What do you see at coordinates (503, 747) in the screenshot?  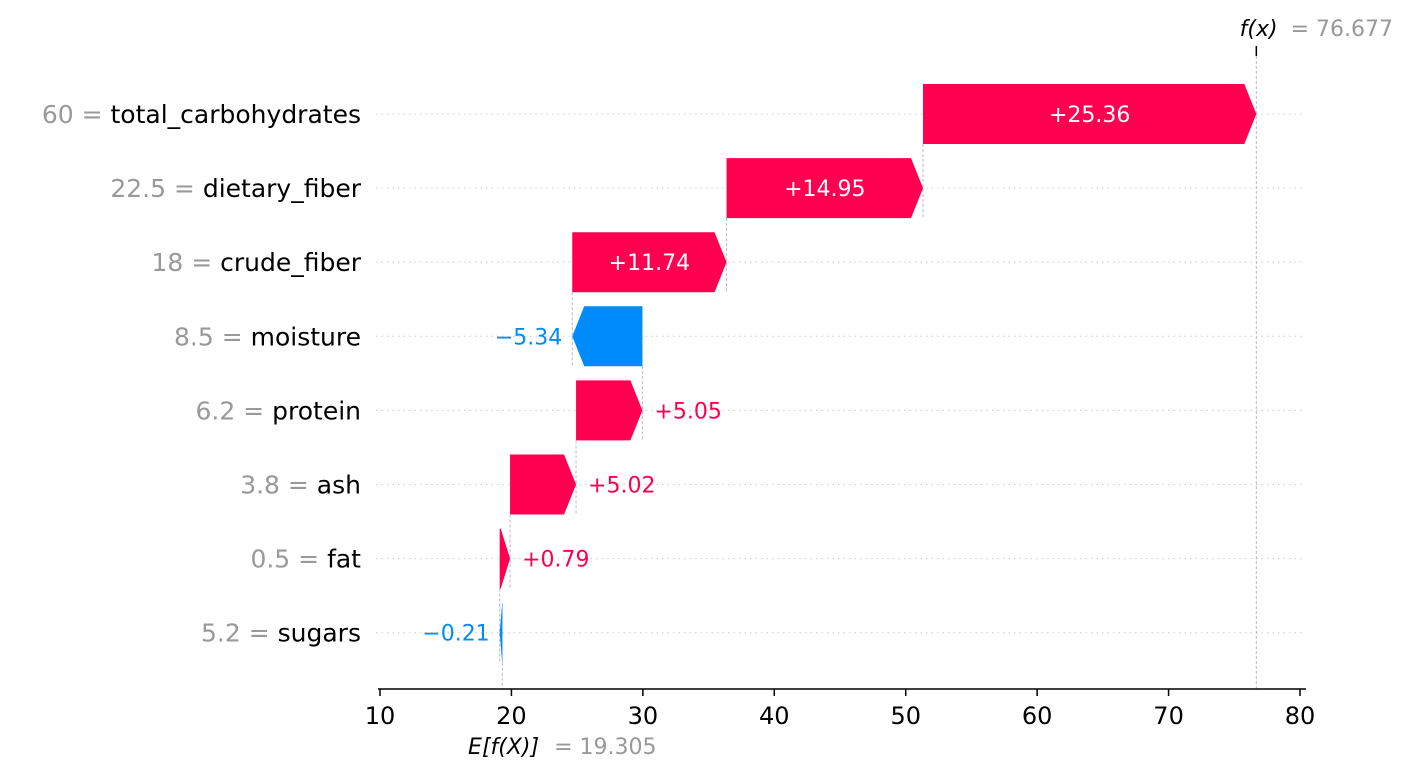 I see `base-label-name: E[f(X)]` at bounding box center [503, 747].